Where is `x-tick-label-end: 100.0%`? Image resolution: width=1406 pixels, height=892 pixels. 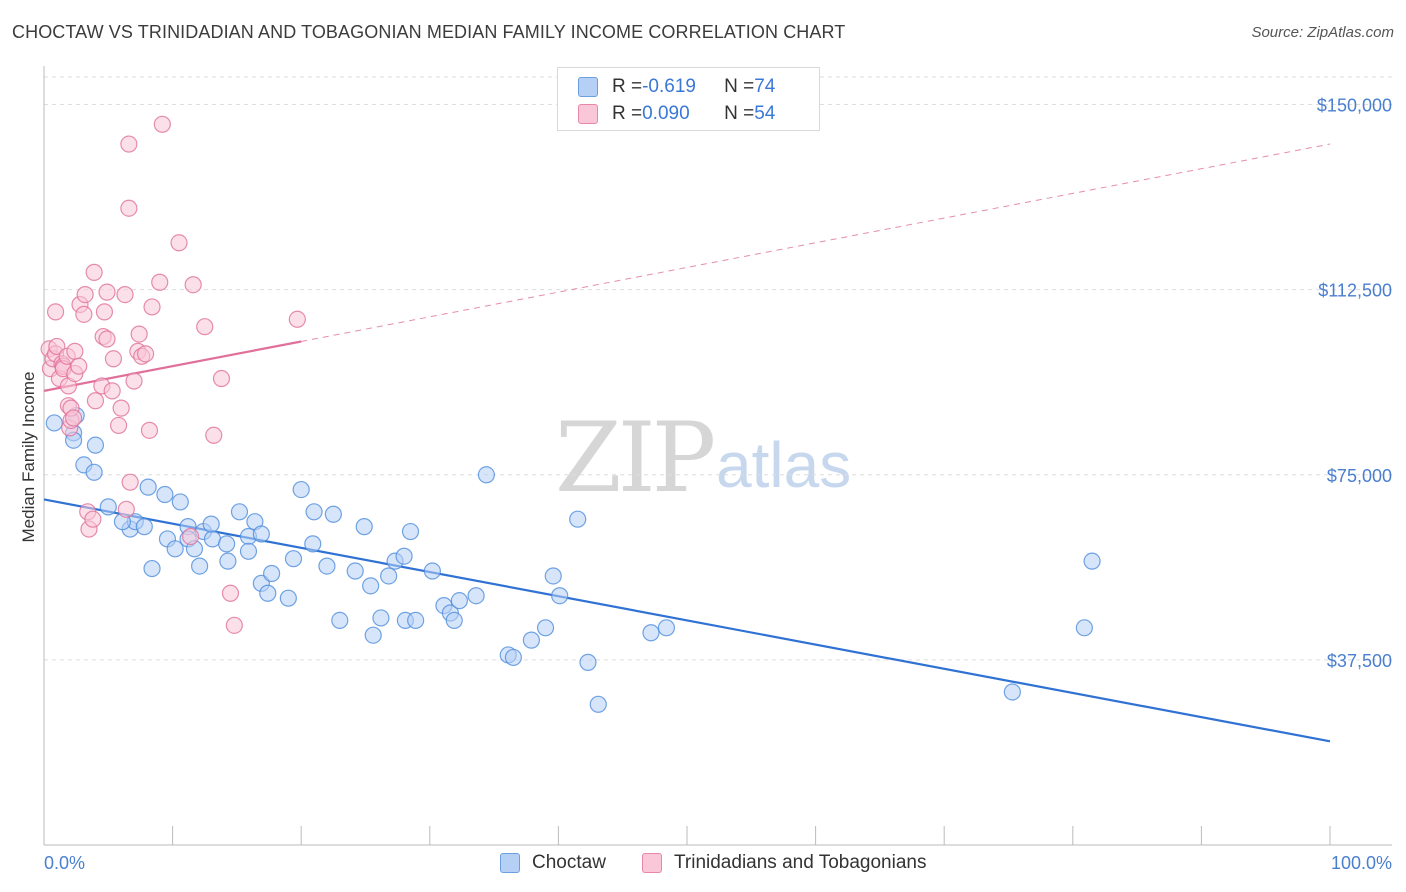 x-tick-label-end: 100.0% is located at coordinates (1361, 863).